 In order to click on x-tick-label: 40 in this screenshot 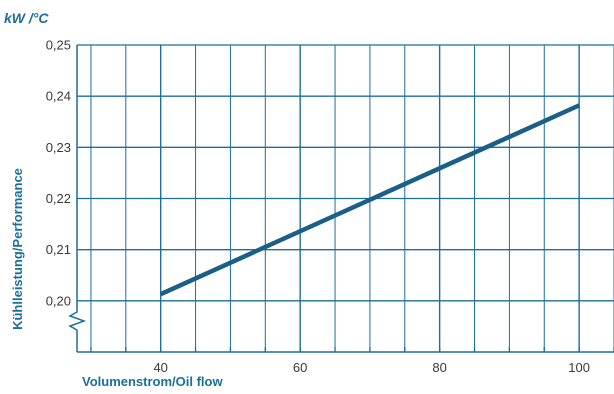, I will do `click(160, 367)`.